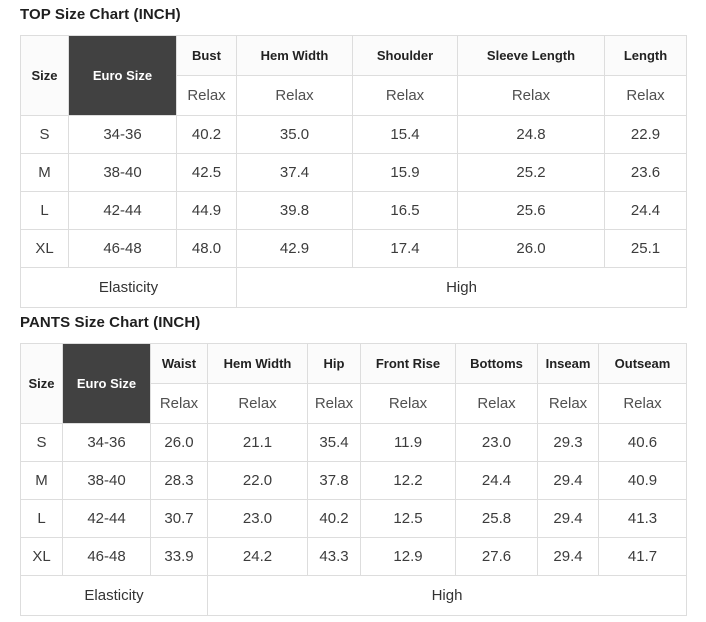 This screenshot has height=622, width=706. I want to click on measurement-value-cell: 27.6, so click(496, 556).